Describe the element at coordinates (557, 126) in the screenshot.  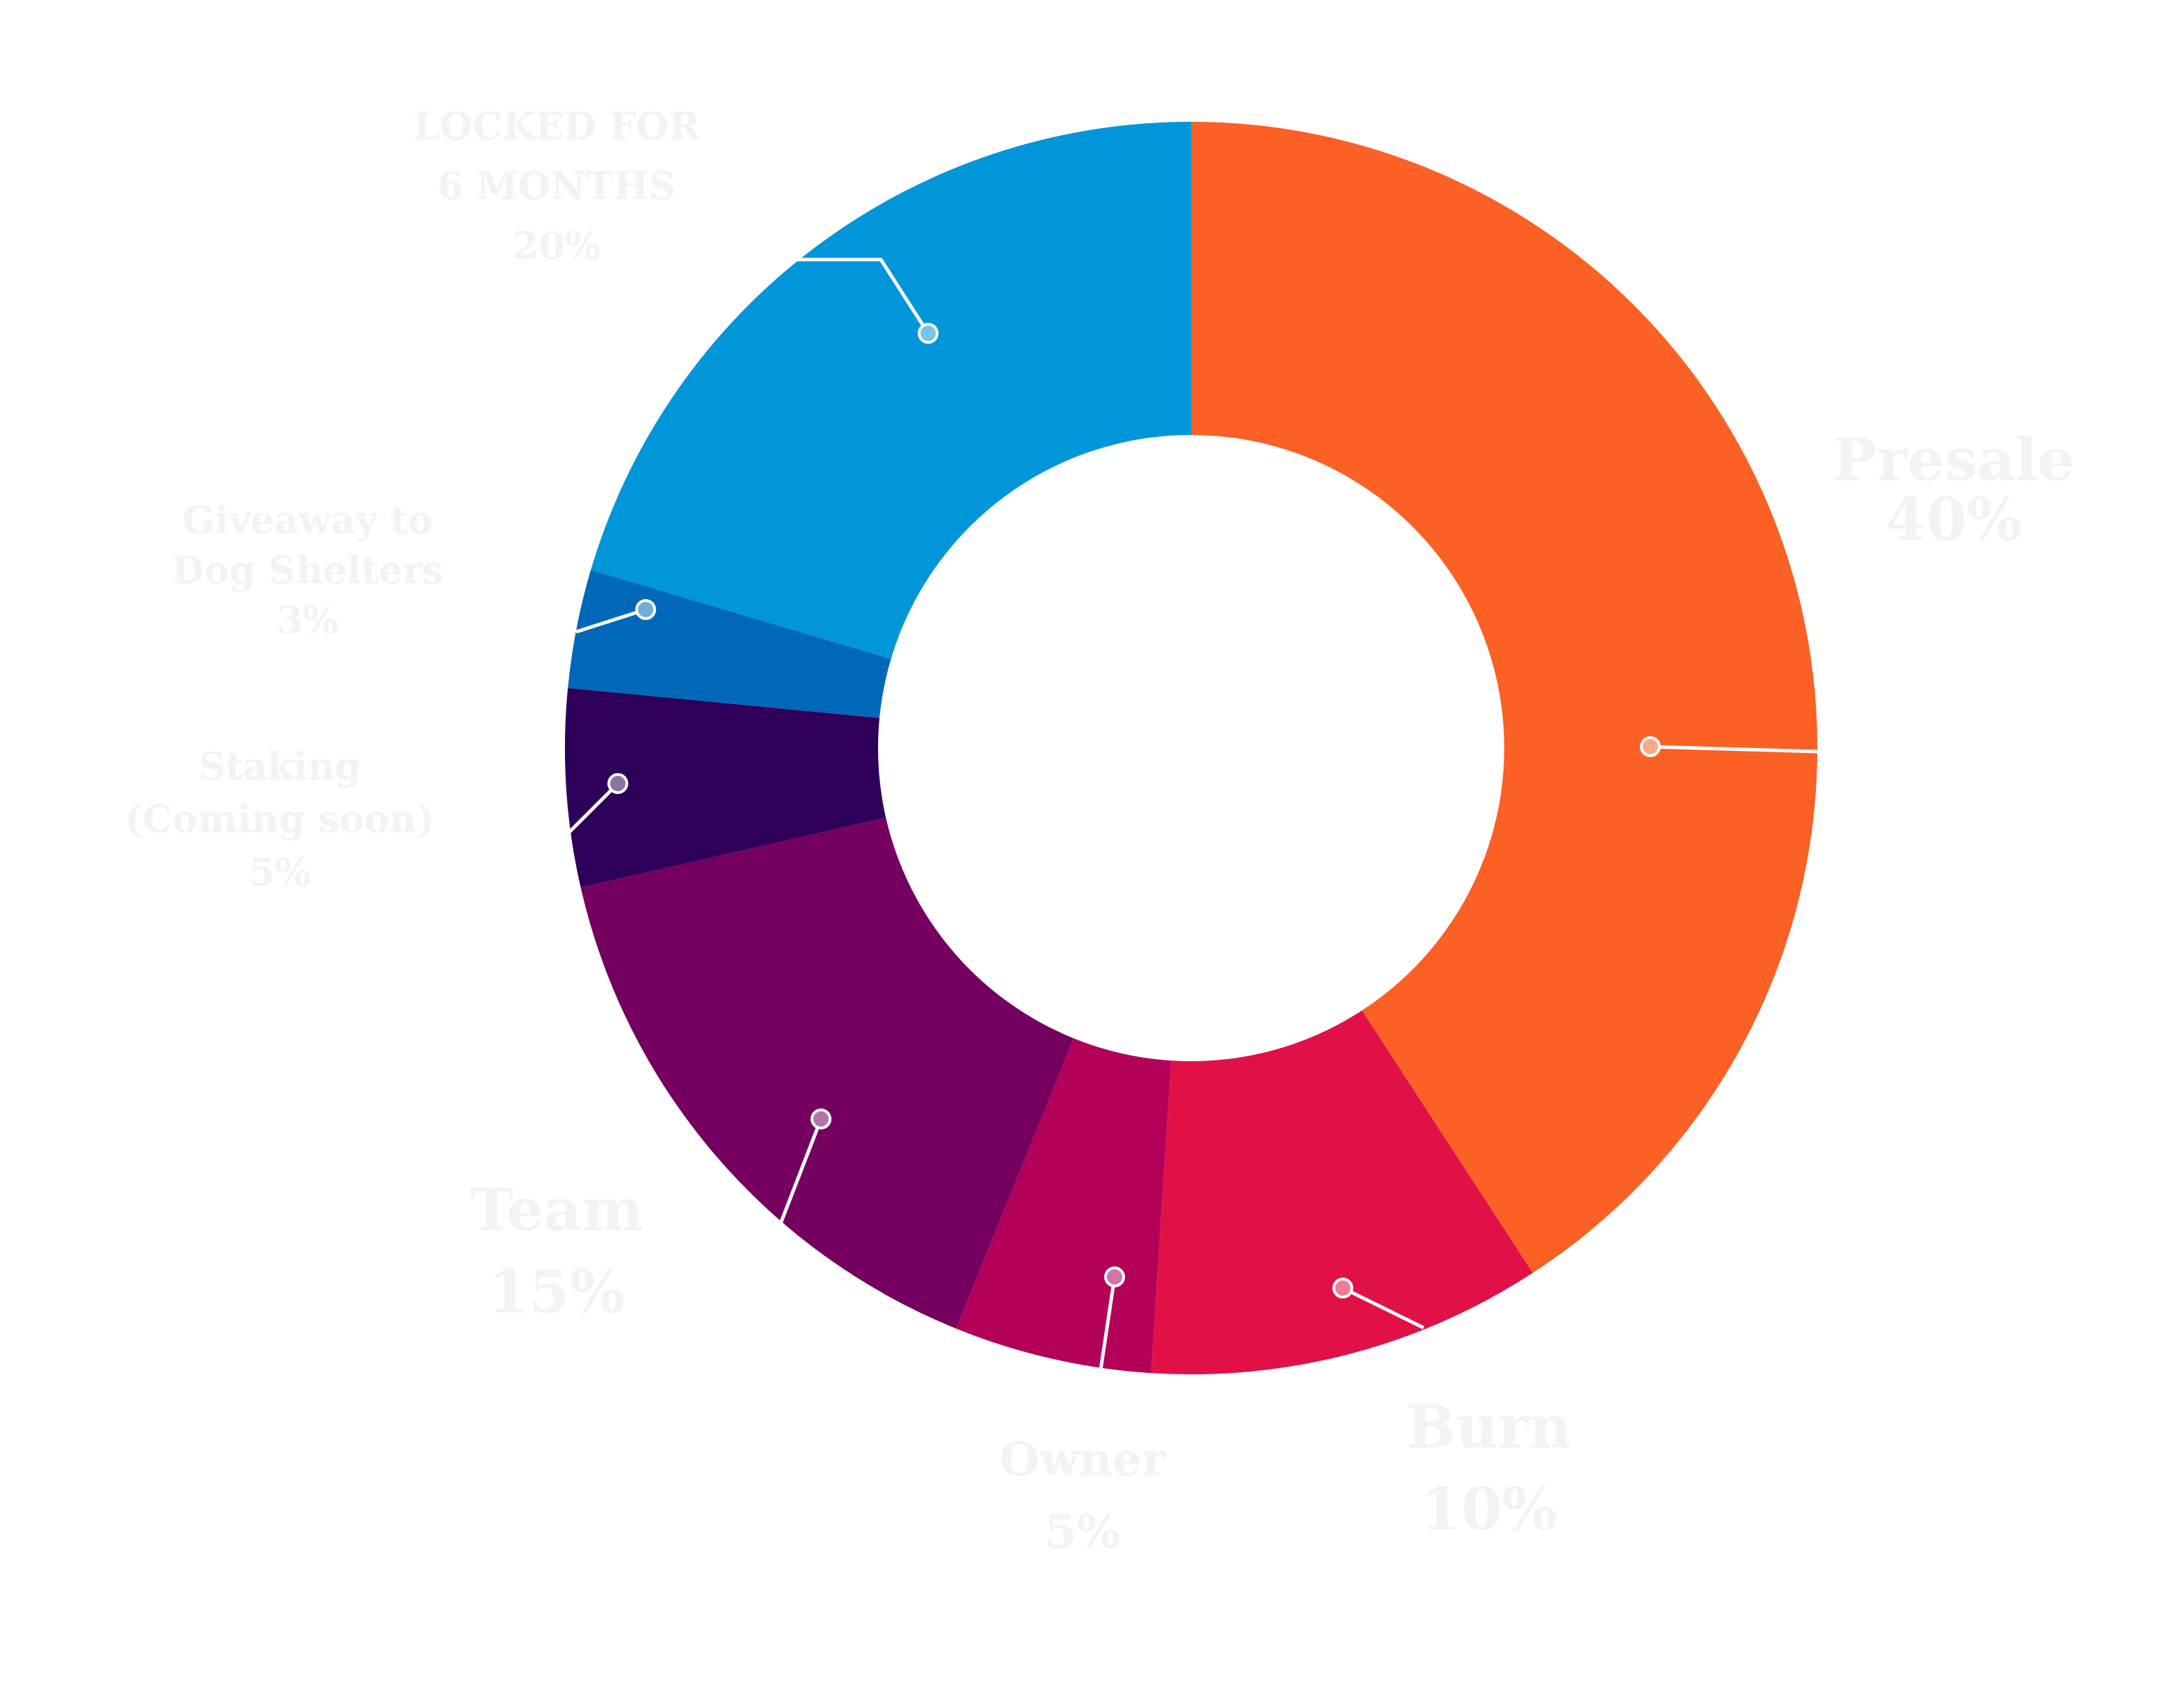
I see `slice-name-line-6-0: LOCKED FOR` at that location.